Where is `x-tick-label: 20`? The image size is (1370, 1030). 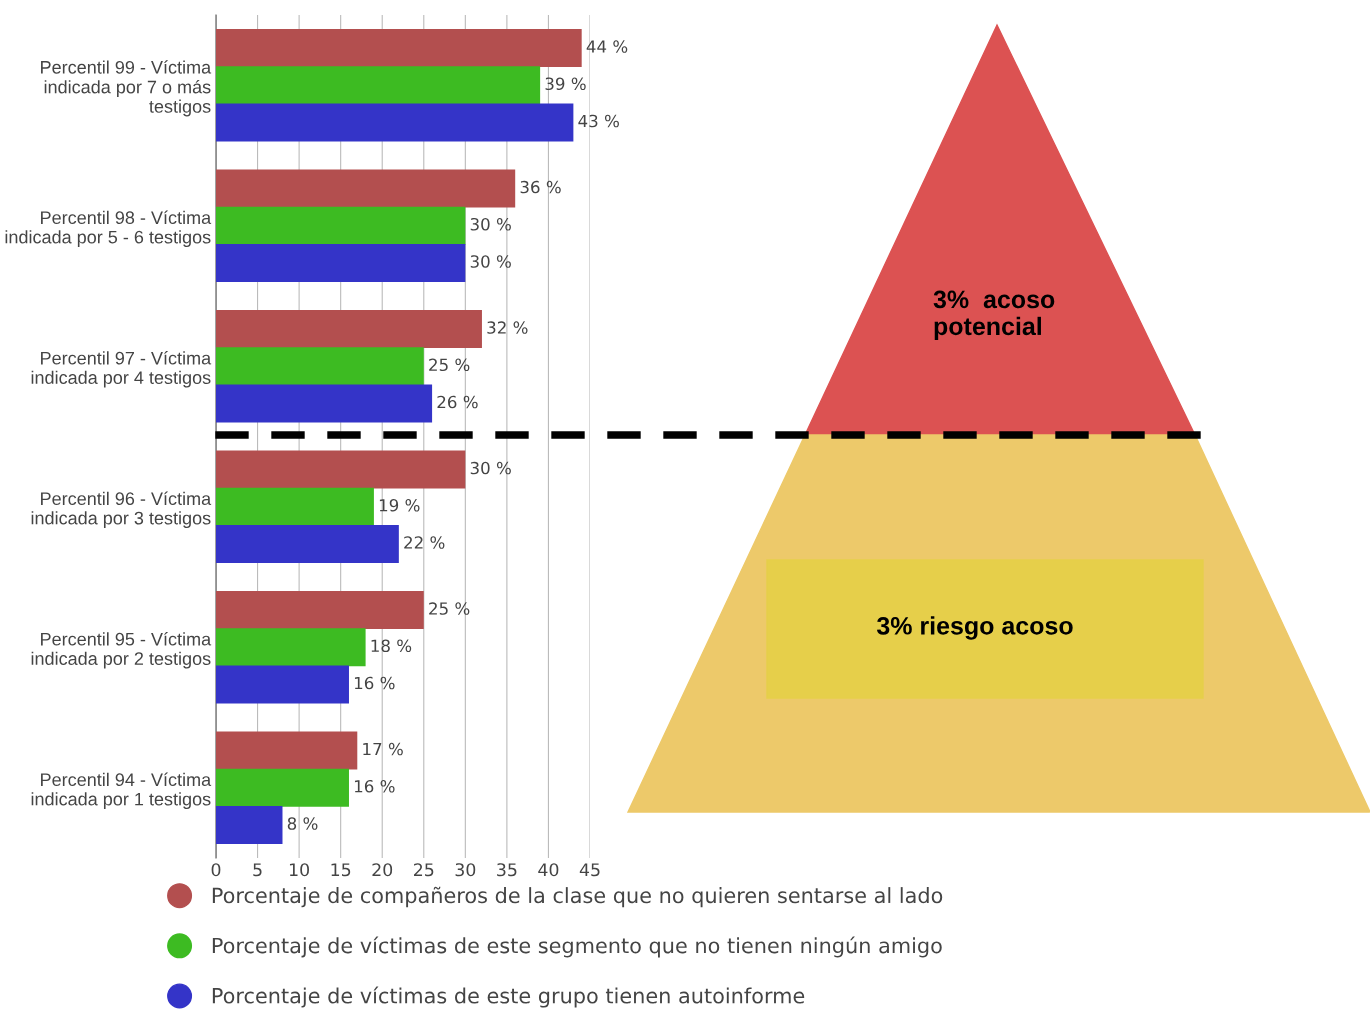 x-tick-label: 20 is located at coordinates (382, 870).